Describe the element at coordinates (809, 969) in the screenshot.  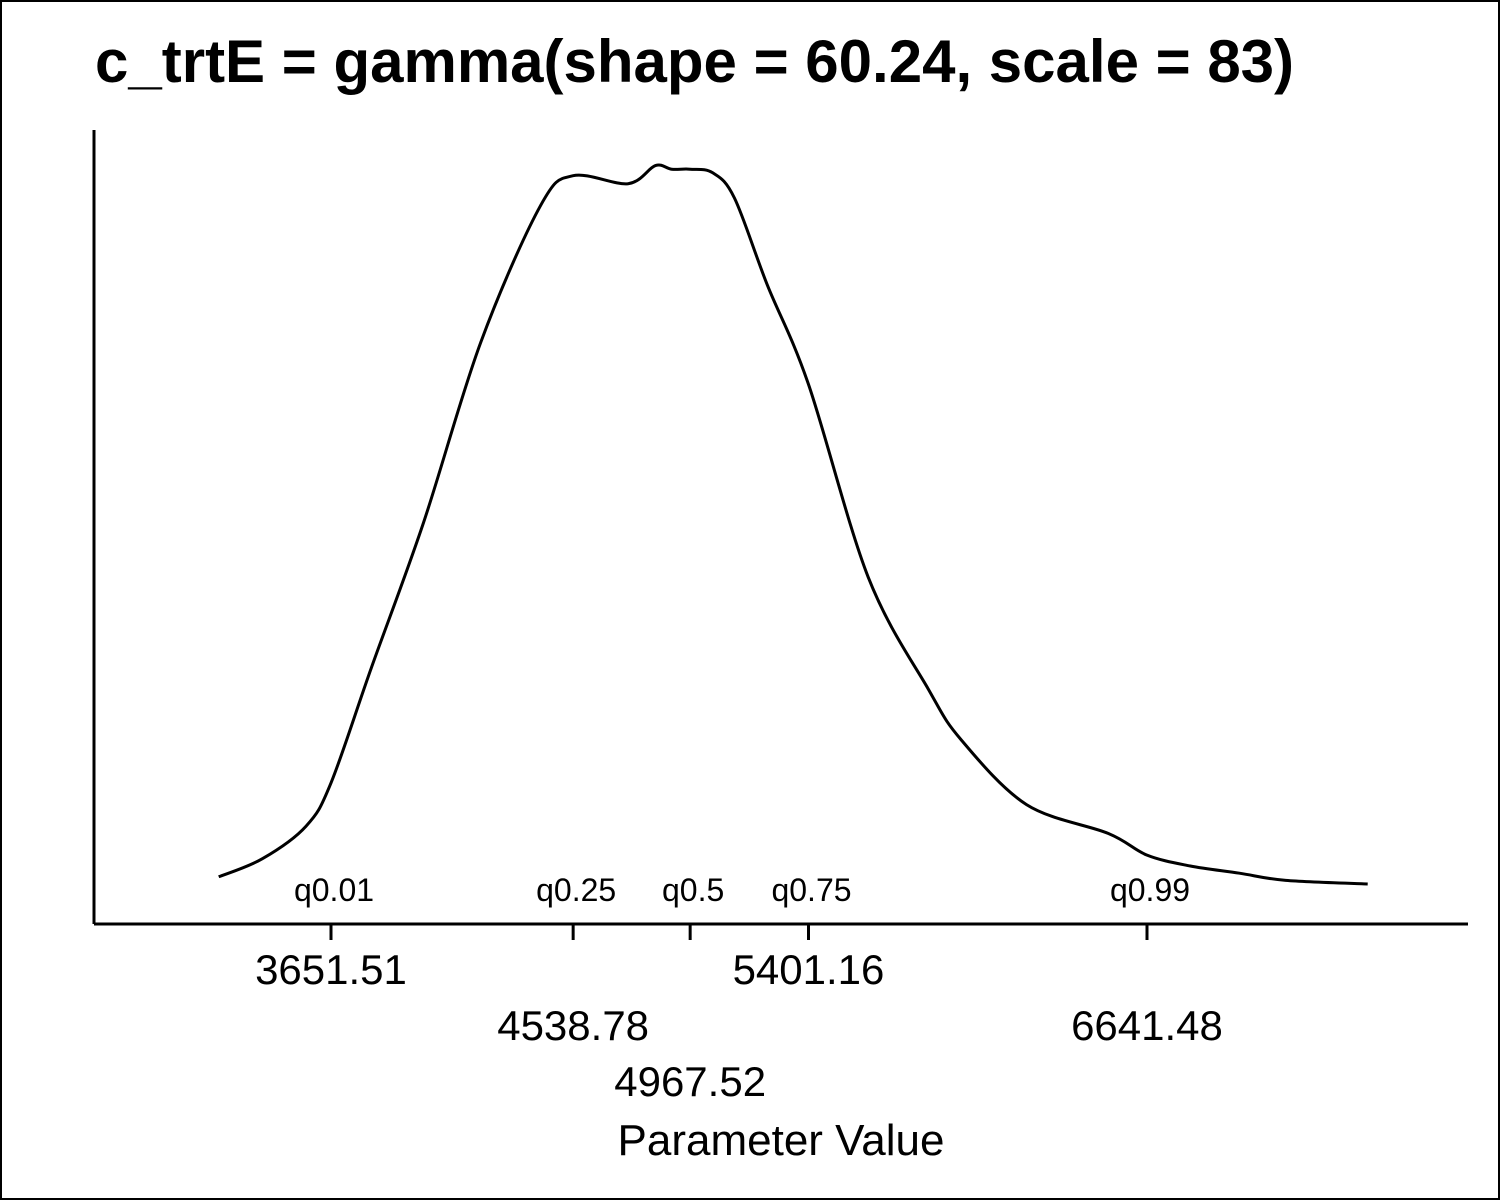
I see `x-tick-label-q0-75: 5401.16` at that location.